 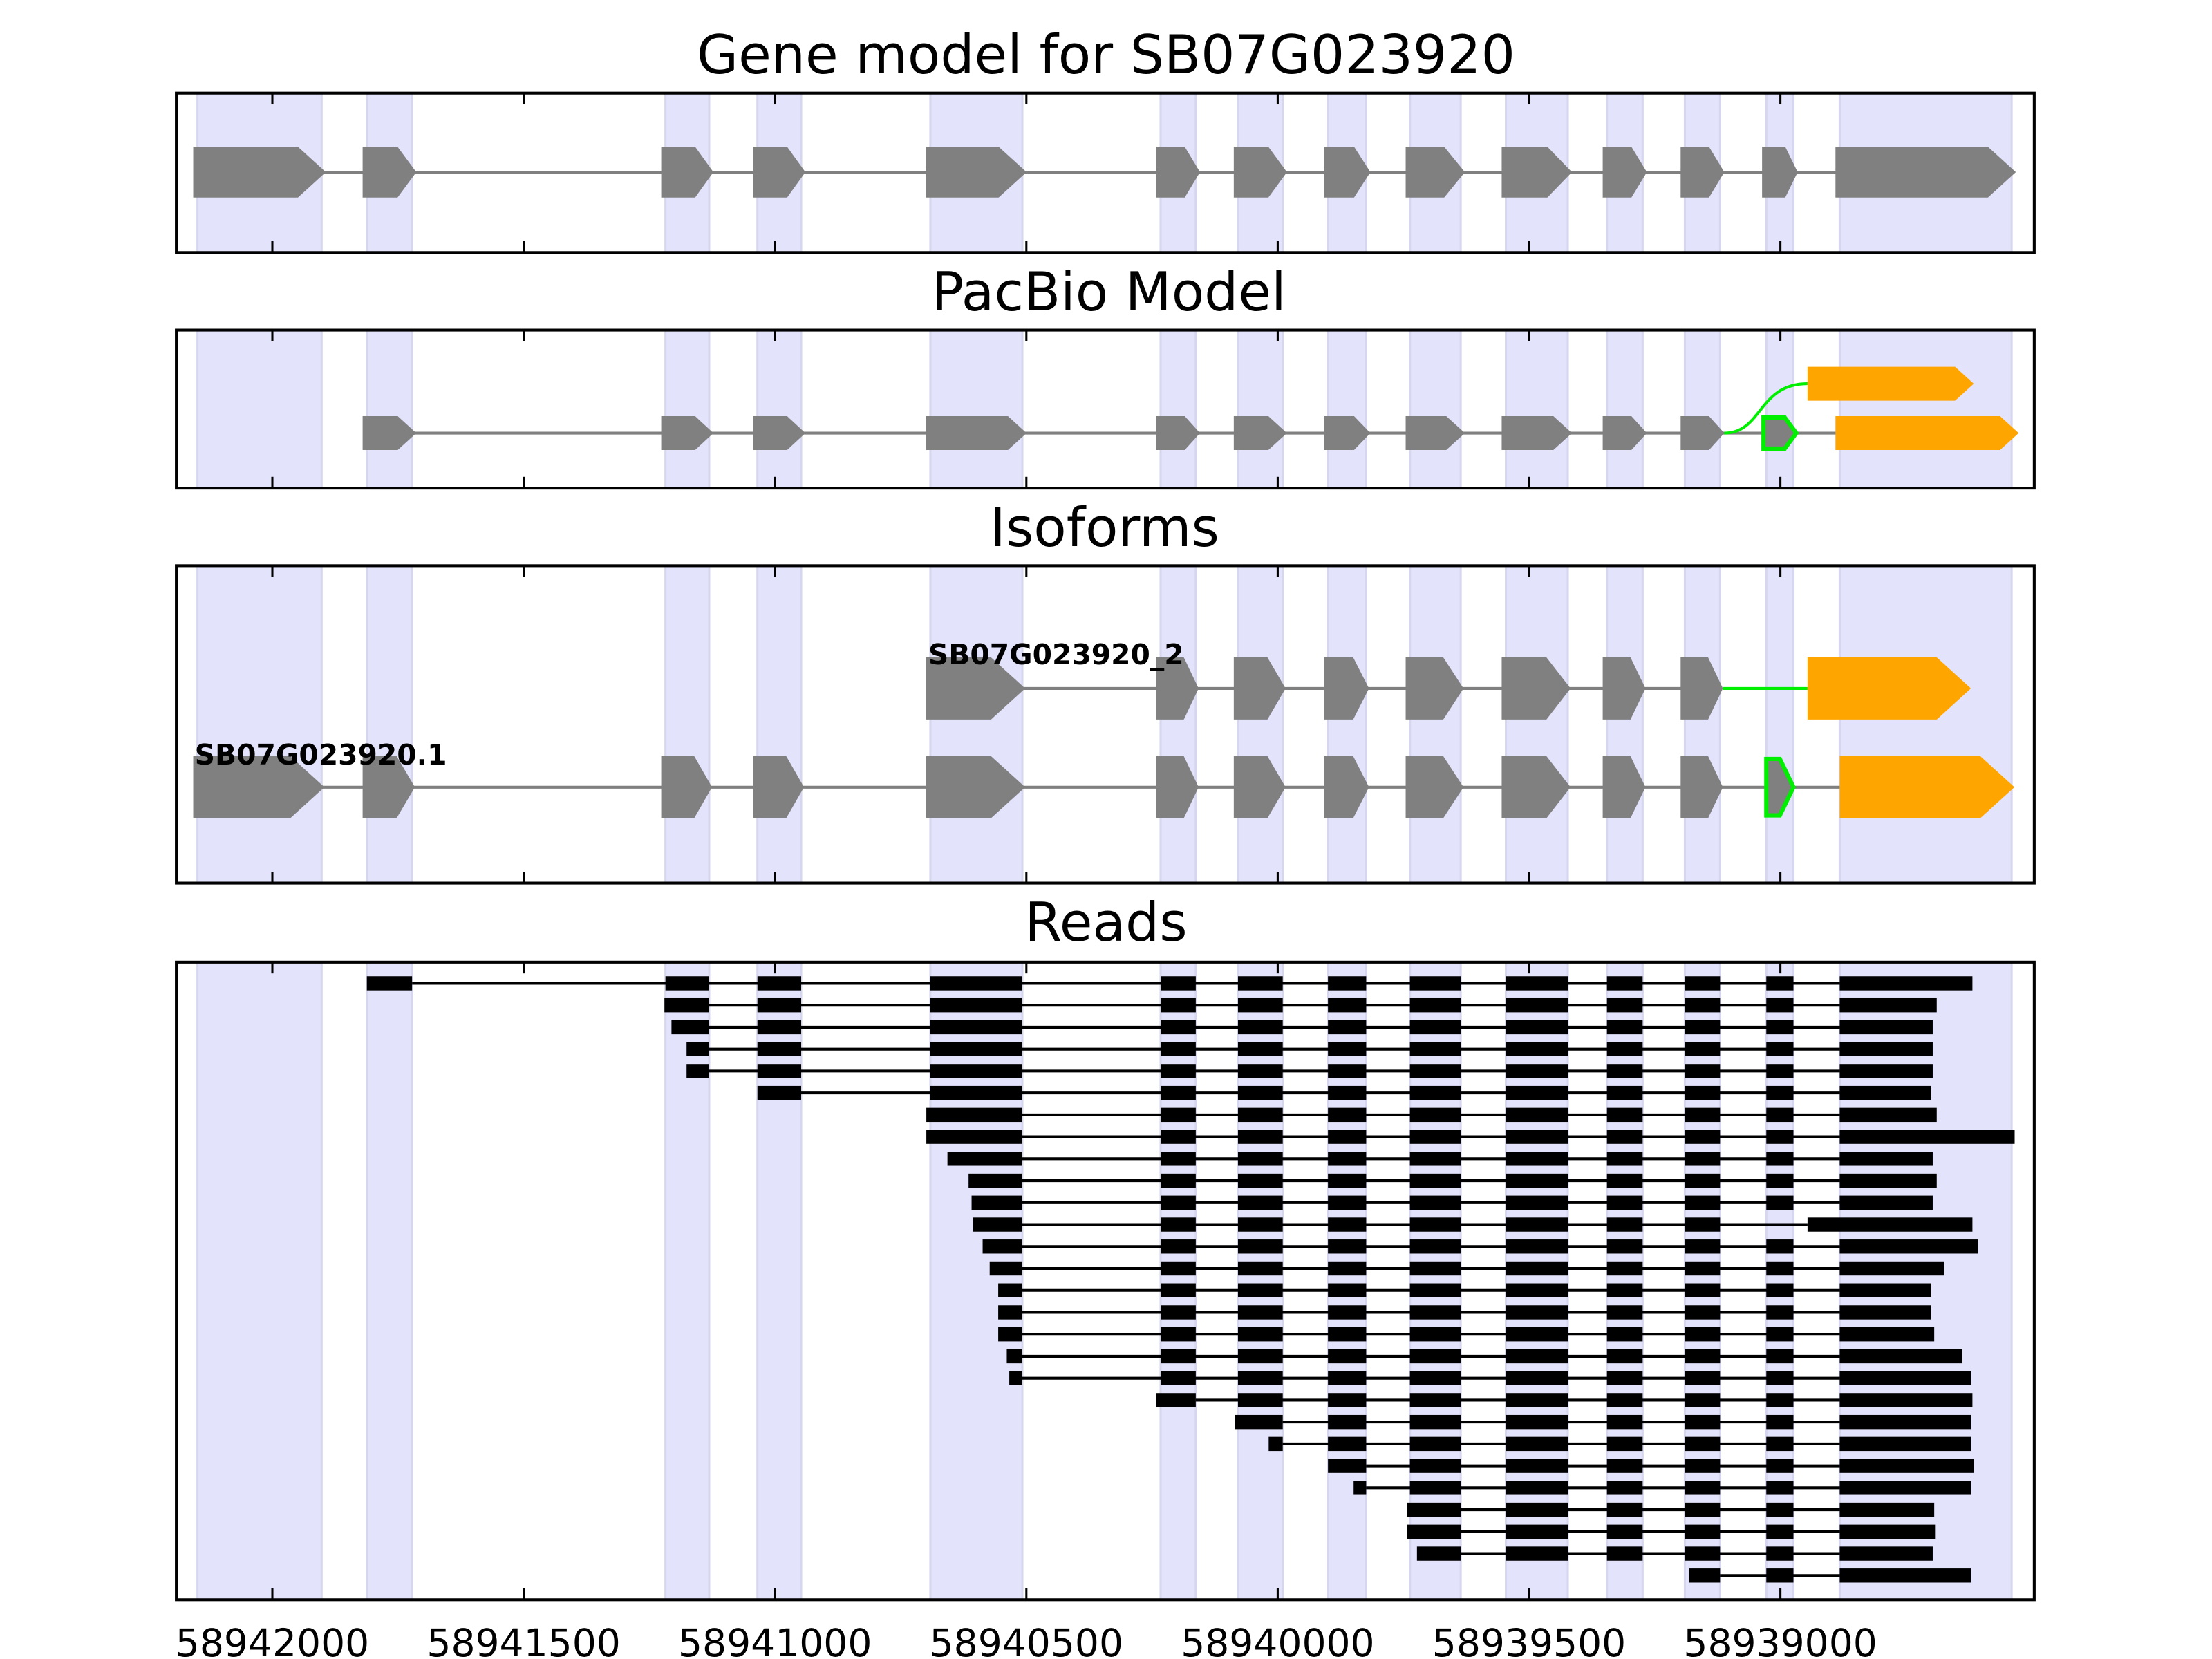 What do you see at coordinates (1780, 1640) in the screenshot?
I see `x-tick-label: 58939000` at bounding box center [1780, 1640].